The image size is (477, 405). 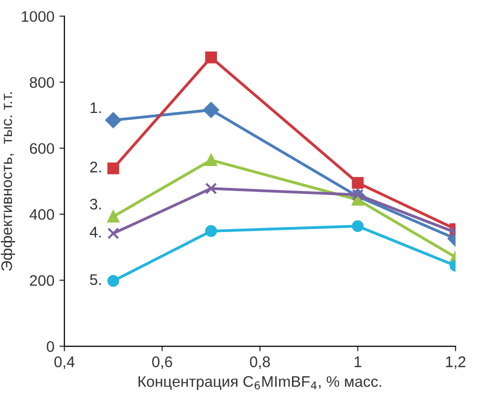 I want to click on y-tick-label: 800, so click(x=42, y=82).